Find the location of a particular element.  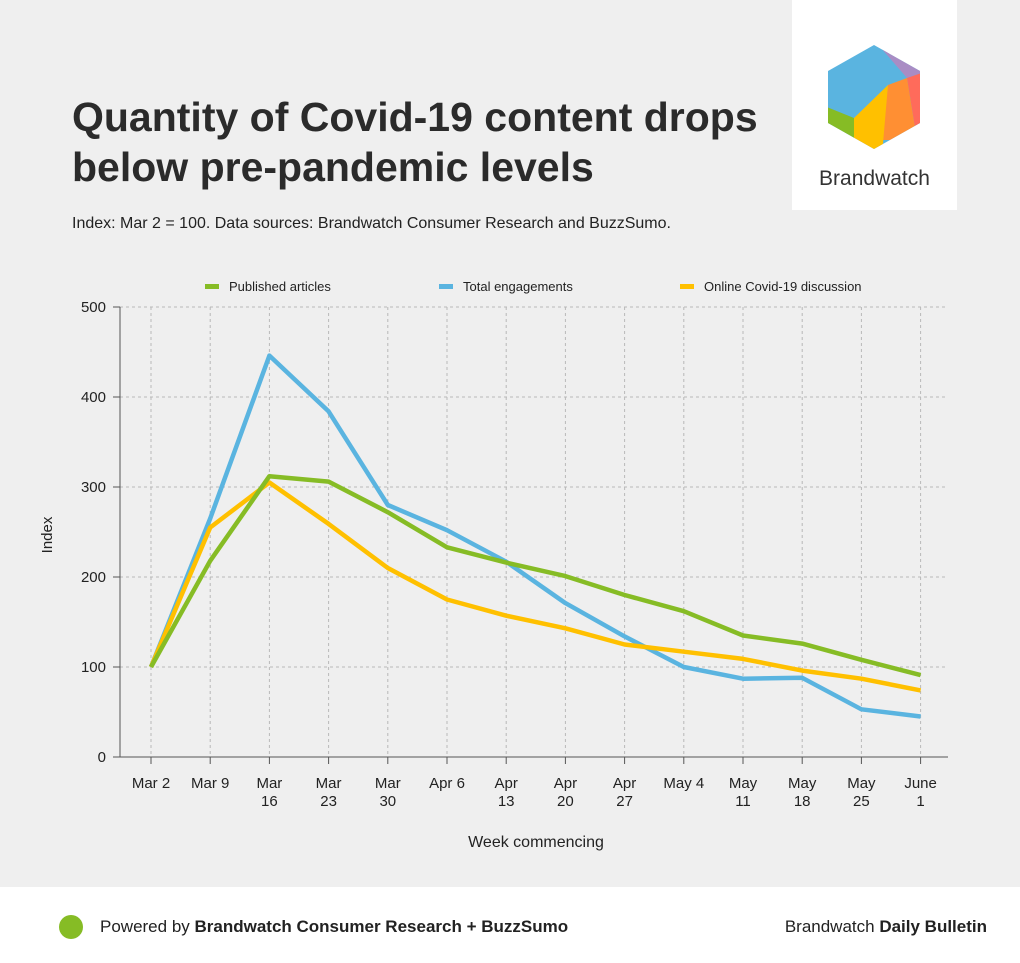

legend-label: Online Covid-19 discussion is located at coordinates (783, 286).